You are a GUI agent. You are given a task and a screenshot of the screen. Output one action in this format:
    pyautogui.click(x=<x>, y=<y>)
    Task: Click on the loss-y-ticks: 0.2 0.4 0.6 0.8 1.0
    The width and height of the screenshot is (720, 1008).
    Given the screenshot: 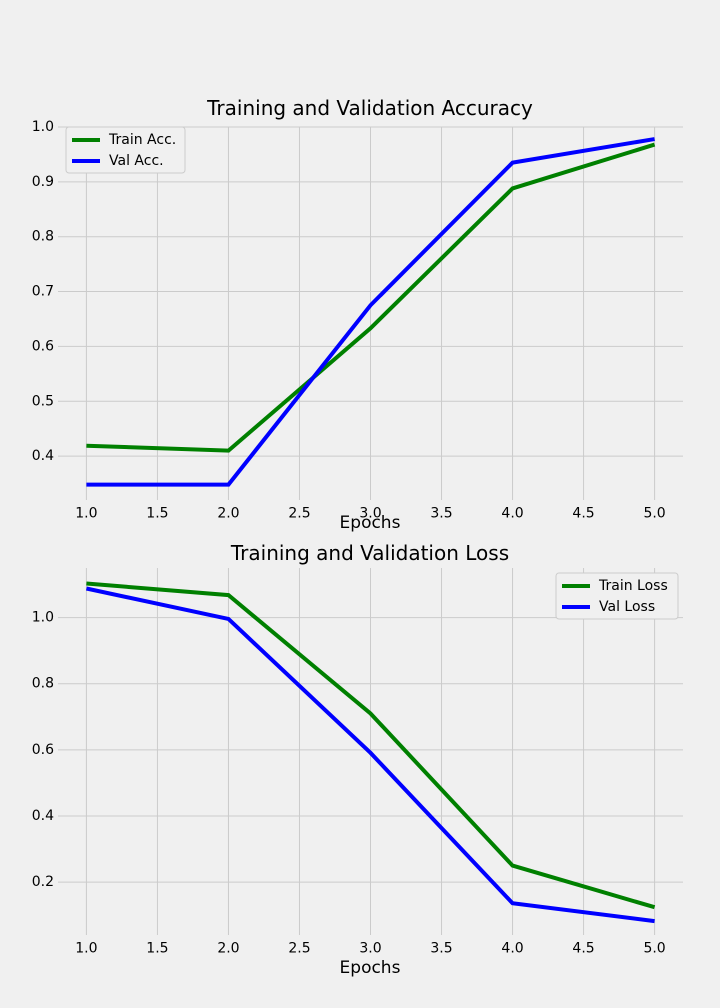 What is the action you would take?
    pyautogui.click(x=43, y=750)
    